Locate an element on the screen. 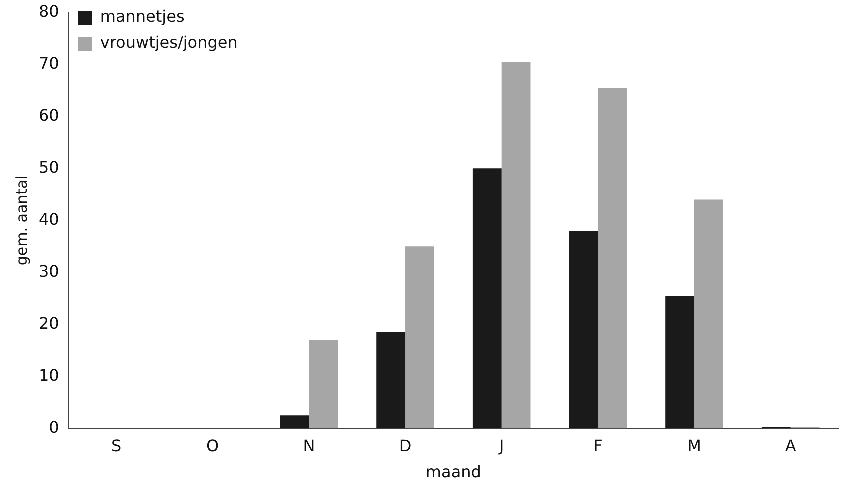  y-axis-title: gem. aantal is located at coordinates (21, 221).